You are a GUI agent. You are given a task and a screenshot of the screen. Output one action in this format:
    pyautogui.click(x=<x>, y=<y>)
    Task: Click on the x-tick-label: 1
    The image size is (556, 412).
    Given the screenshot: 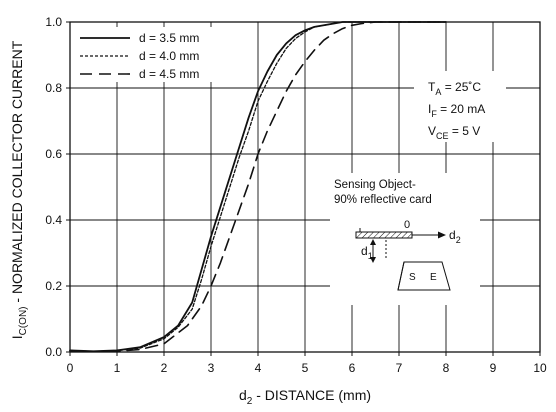 What is the action you would take?
    pyautogui.click(x=117, y=368)
    